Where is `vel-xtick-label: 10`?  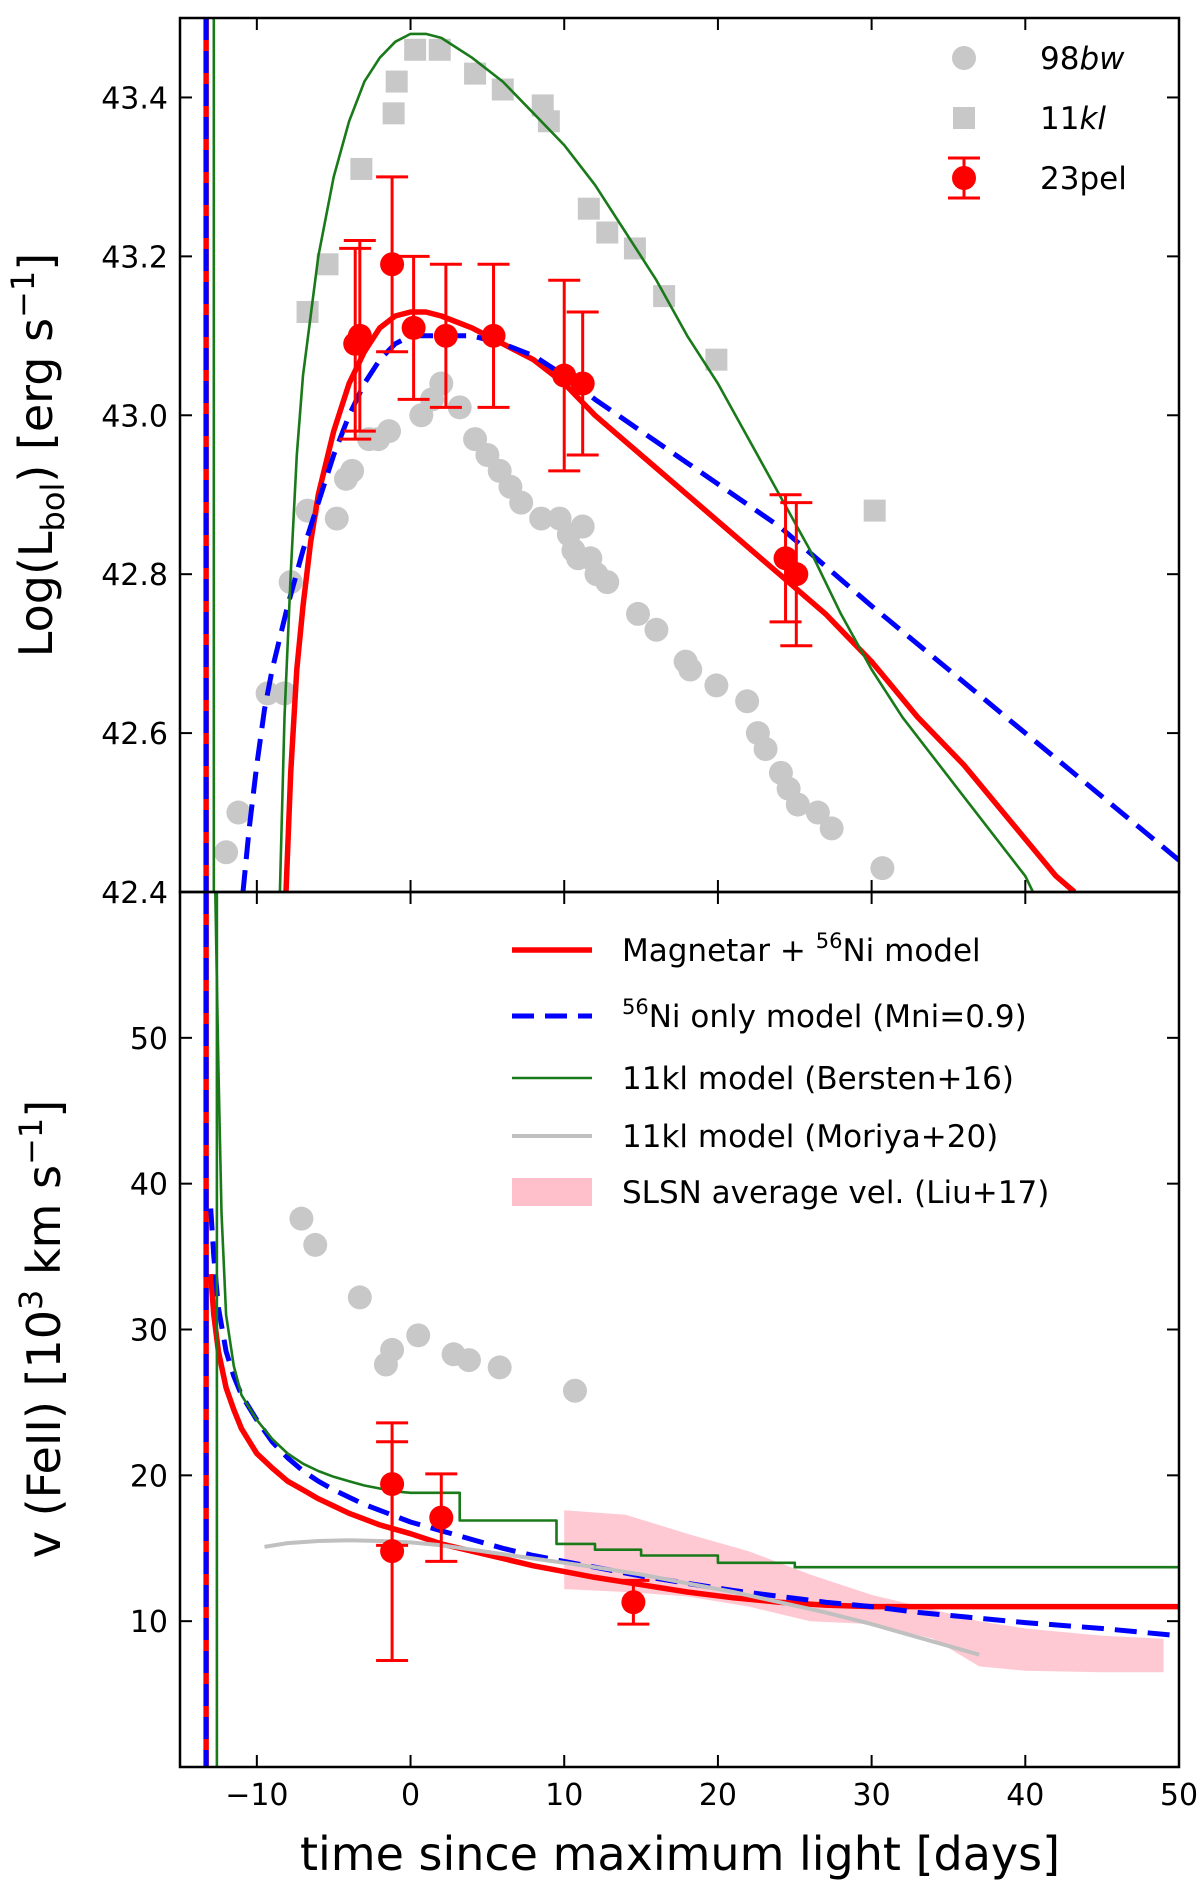
vel-xtick-label: 10 is located at coordinates (564, 1795).